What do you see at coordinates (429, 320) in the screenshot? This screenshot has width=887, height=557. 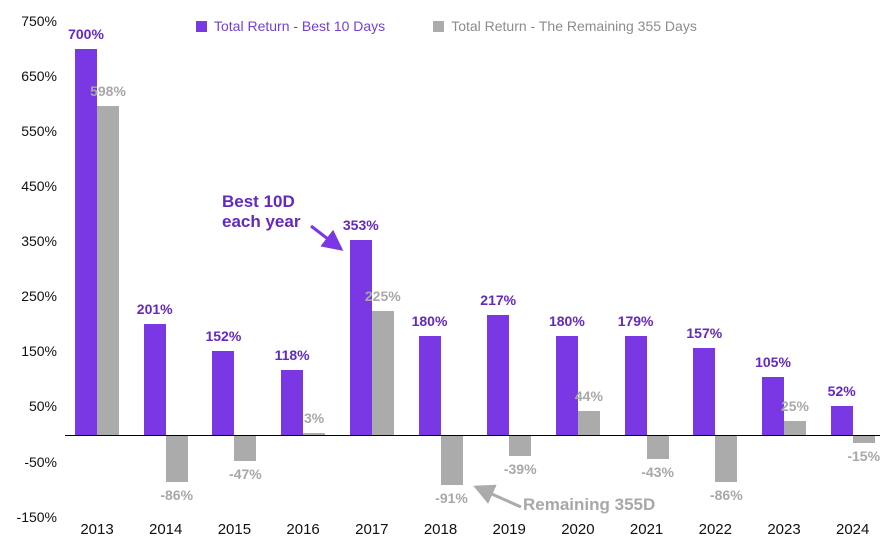 I see `bar-value-label-best-2018: 180%` at bounding box center [429, 320].